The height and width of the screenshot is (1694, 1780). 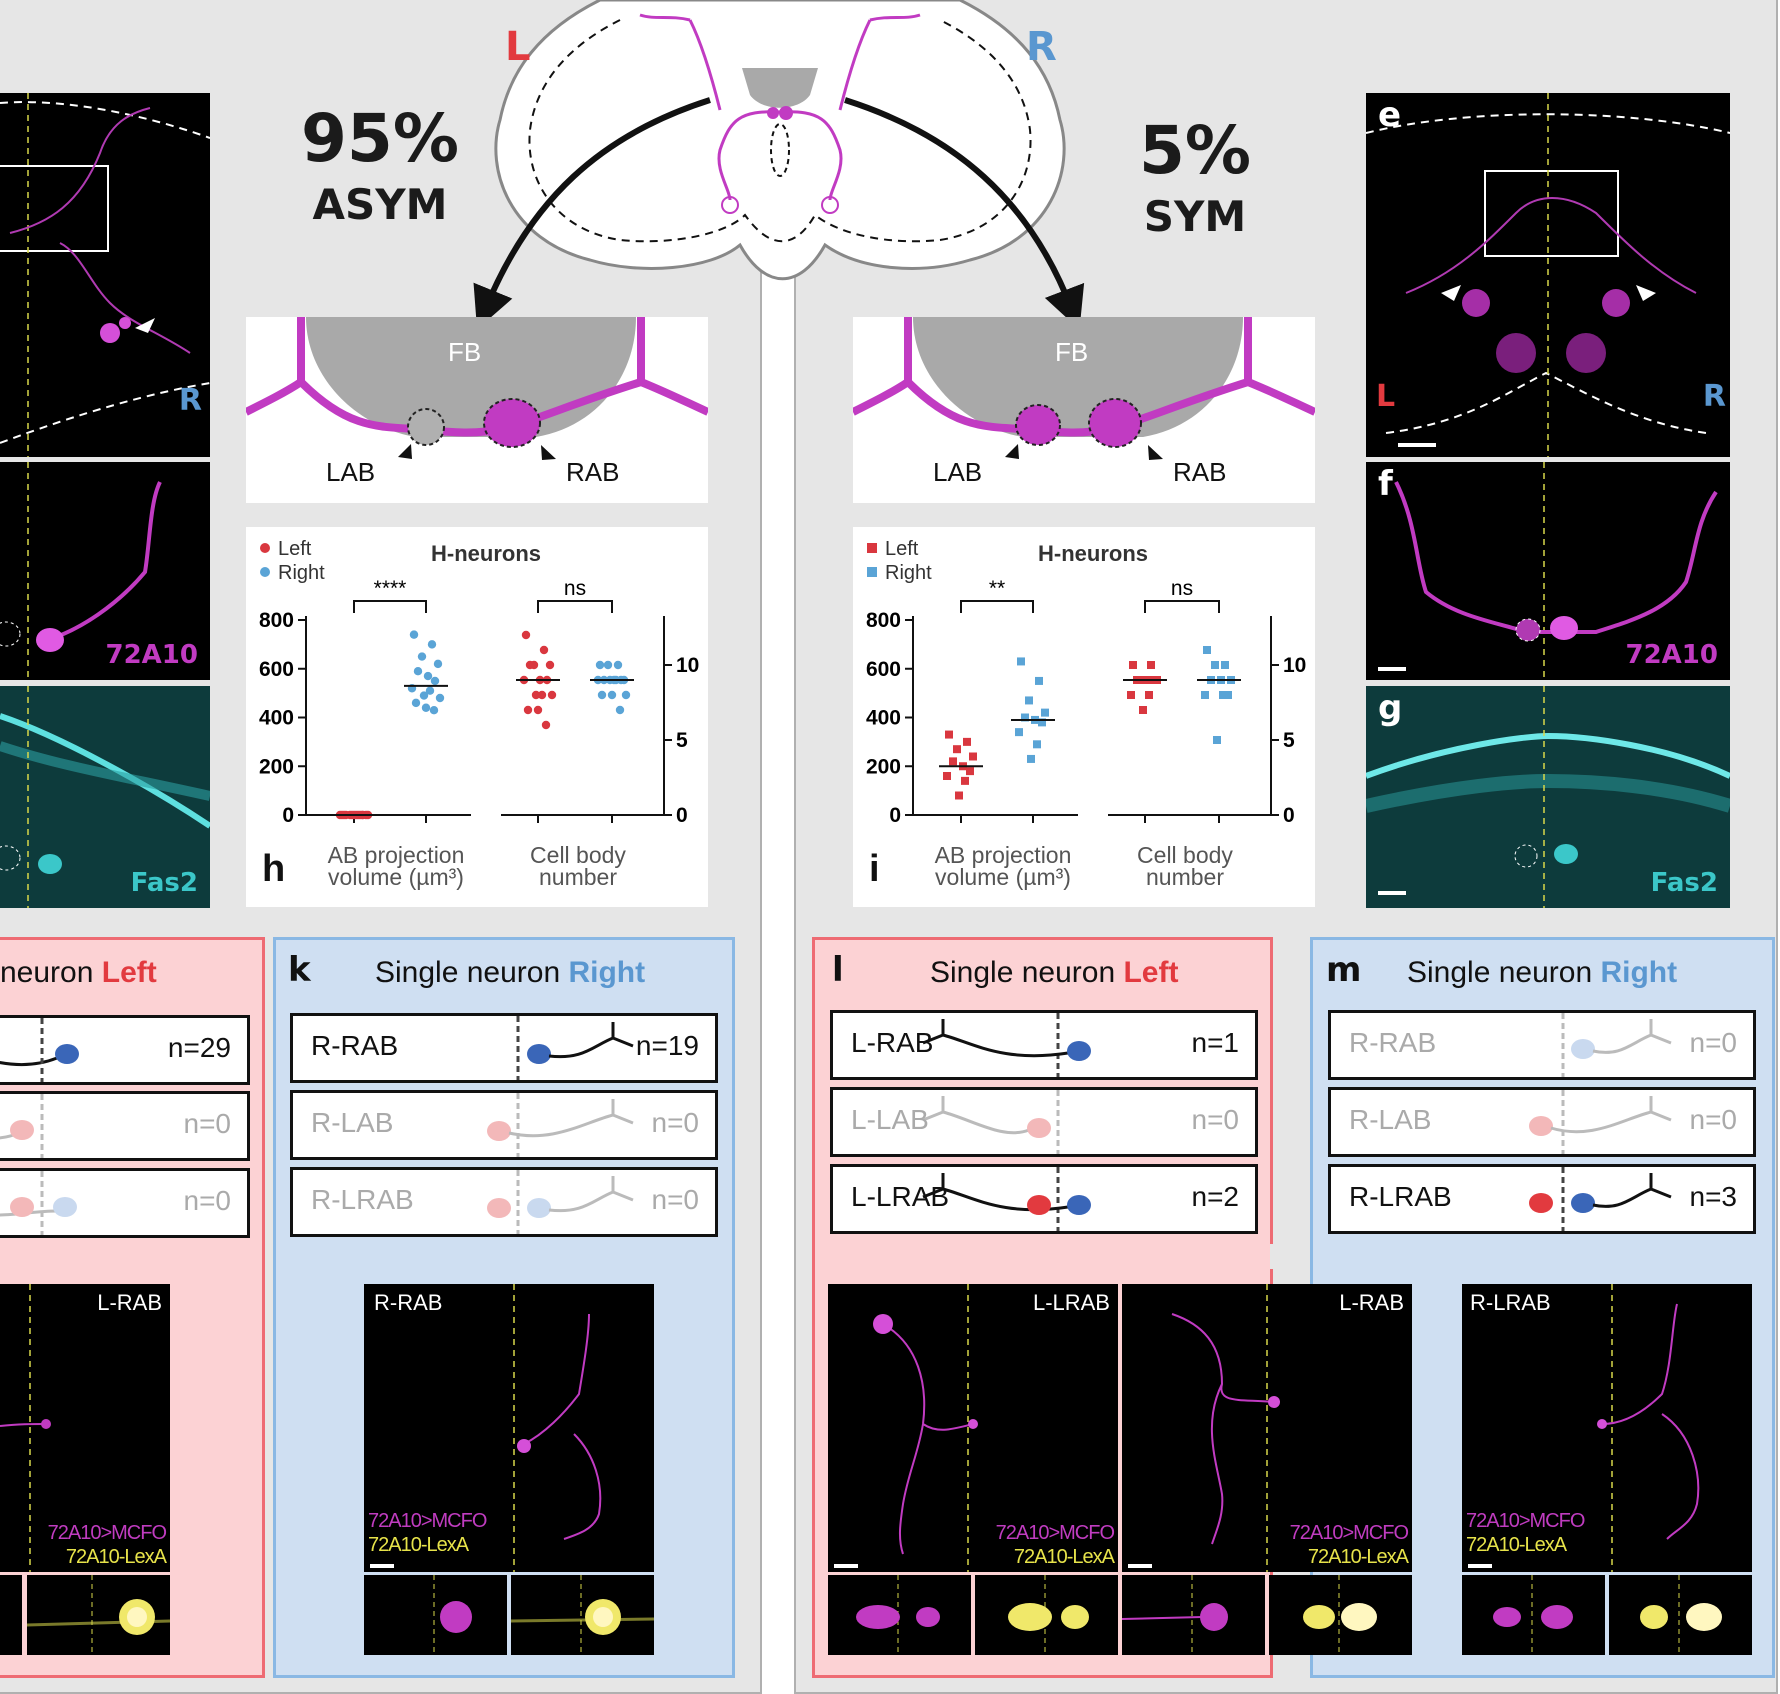 I want to click on image-label: R-RAB, so click(x=408, y=1302).